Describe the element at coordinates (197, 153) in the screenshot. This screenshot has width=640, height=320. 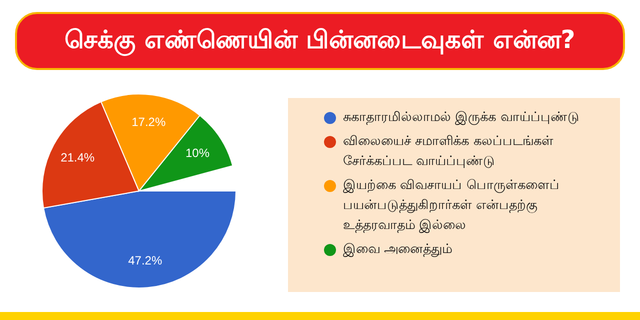
I see `data-label: 10%` at that location.